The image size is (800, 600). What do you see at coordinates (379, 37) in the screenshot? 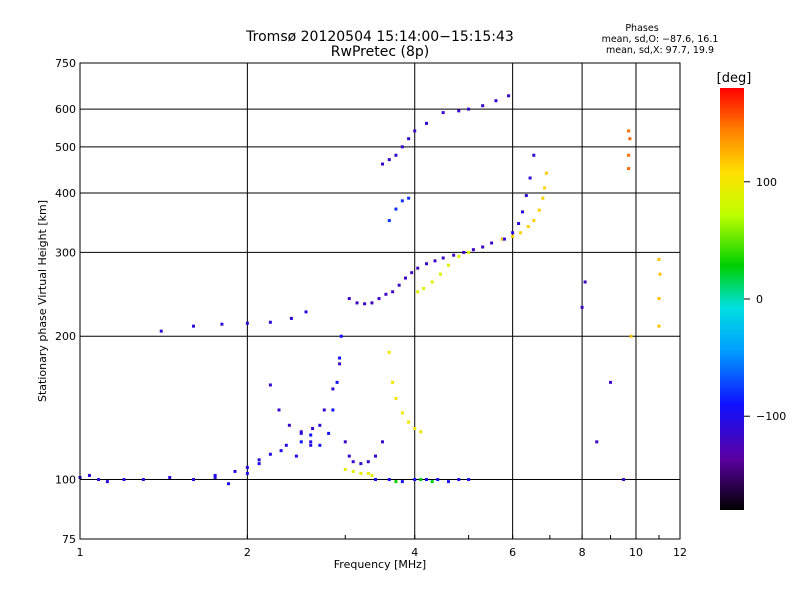
I see `chart-title: Tromsø 20120504 15:14:00−15:15:43` at bounding box center [379, 37].